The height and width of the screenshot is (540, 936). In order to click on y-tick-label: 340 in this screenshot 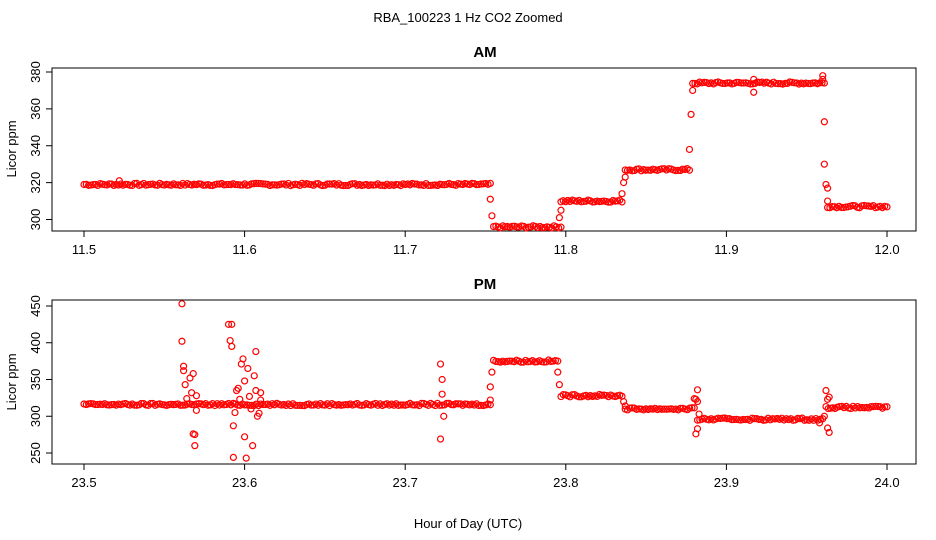, I will do `click(35, 146)`.